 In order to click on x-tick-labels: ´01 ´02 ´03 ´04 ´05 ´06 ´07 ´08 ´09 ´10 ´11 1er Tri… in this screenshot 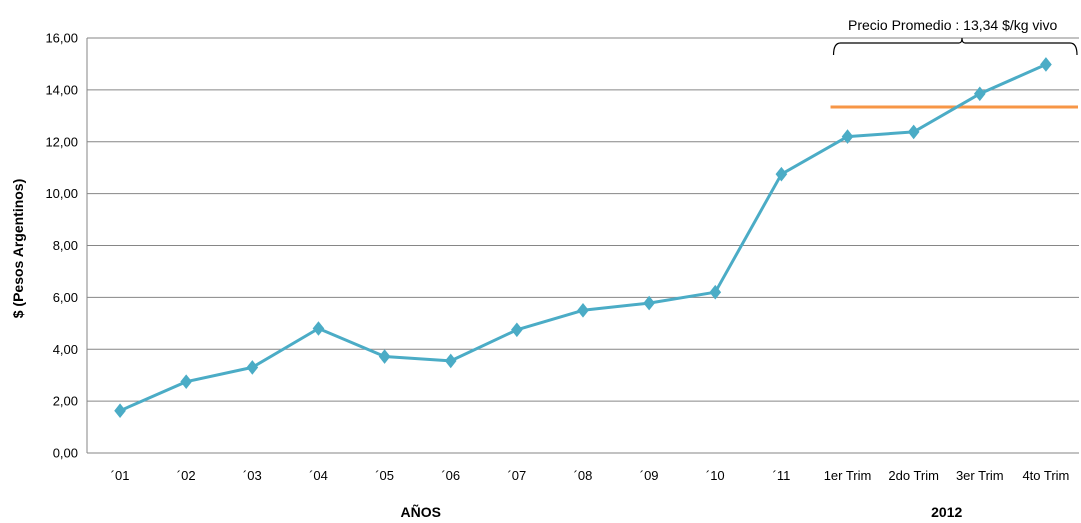, I will do `click(590, 475)`.